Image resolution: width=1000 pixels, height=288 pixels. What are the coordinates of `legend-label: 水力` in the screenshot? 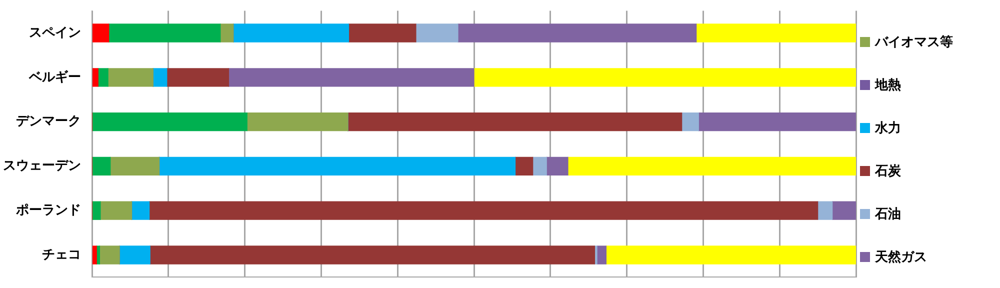 It's located at (888, 128).